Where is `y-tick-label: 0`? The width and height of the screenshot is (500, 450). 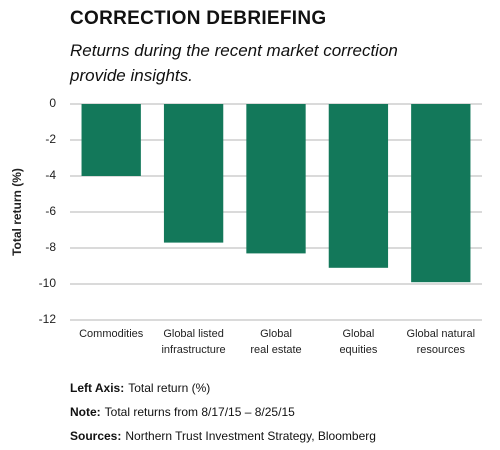
y-tick-label: 0 is located at coordinates (52, 103).